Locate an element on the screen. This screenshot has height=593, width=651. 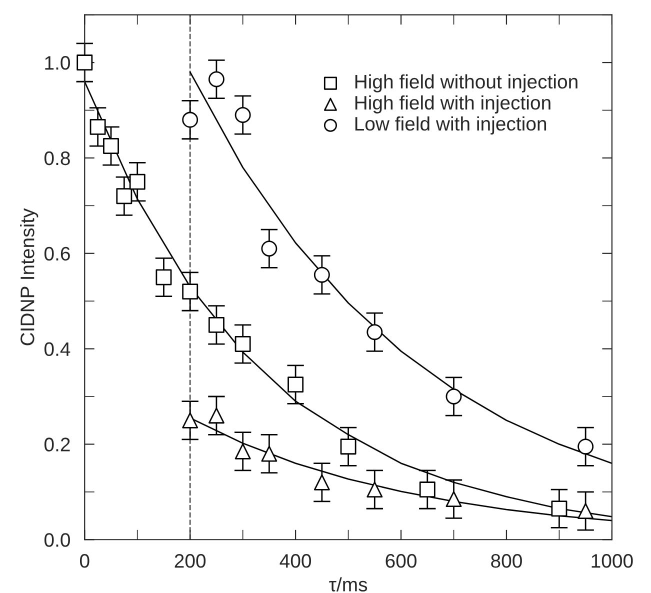
legend-label: High field without injection is located at coordinates (466, 83).